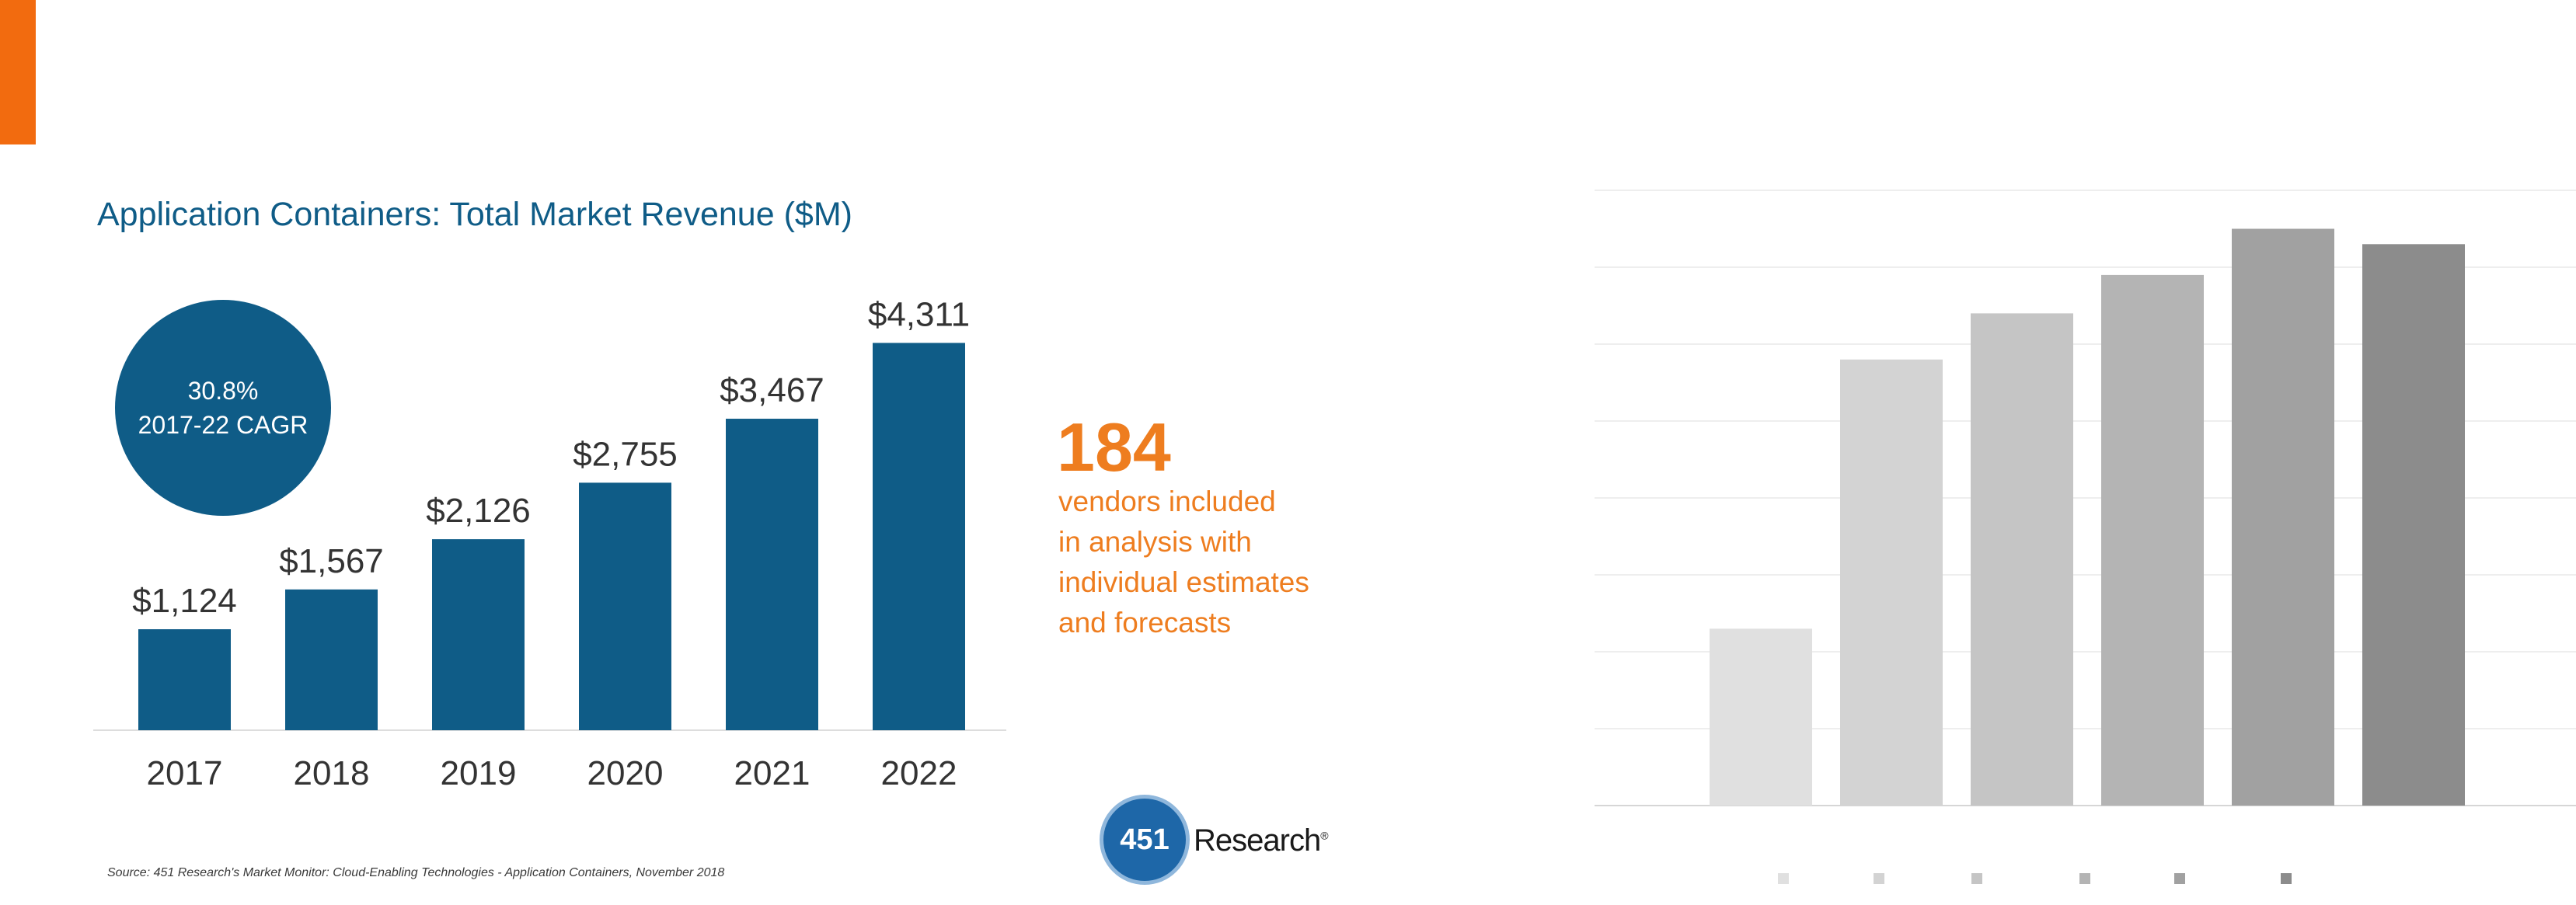 The width and height of the screenshot is (2576, 905). I want to click on cagr-label: 2017-22 CAGR, so click(223, 425).